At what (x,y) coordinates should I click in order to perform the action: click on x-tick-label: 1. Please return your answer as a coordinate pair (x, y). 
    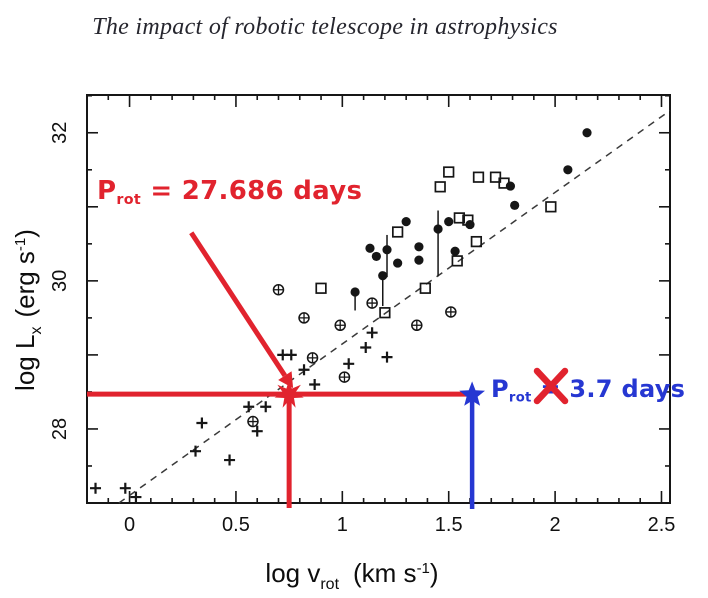
    Looking at the image, I should click on (342, 525).